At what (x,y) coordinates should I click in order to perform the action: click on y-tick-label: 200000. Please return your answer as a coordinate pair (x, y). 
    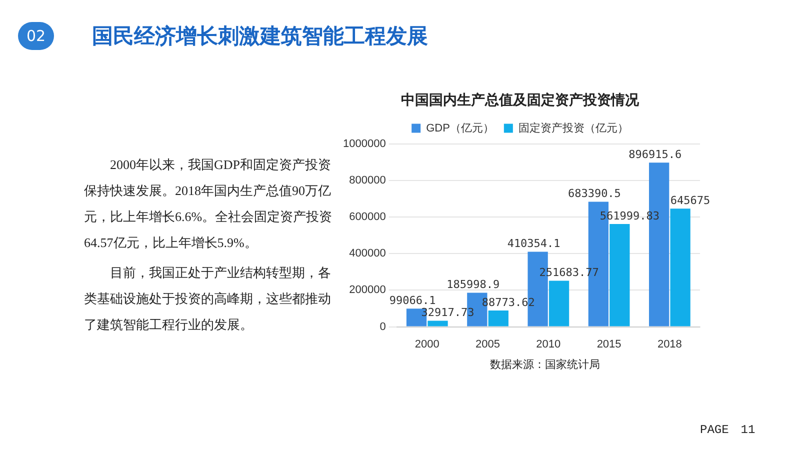
    Looking at the image, I should click on (367, 290).